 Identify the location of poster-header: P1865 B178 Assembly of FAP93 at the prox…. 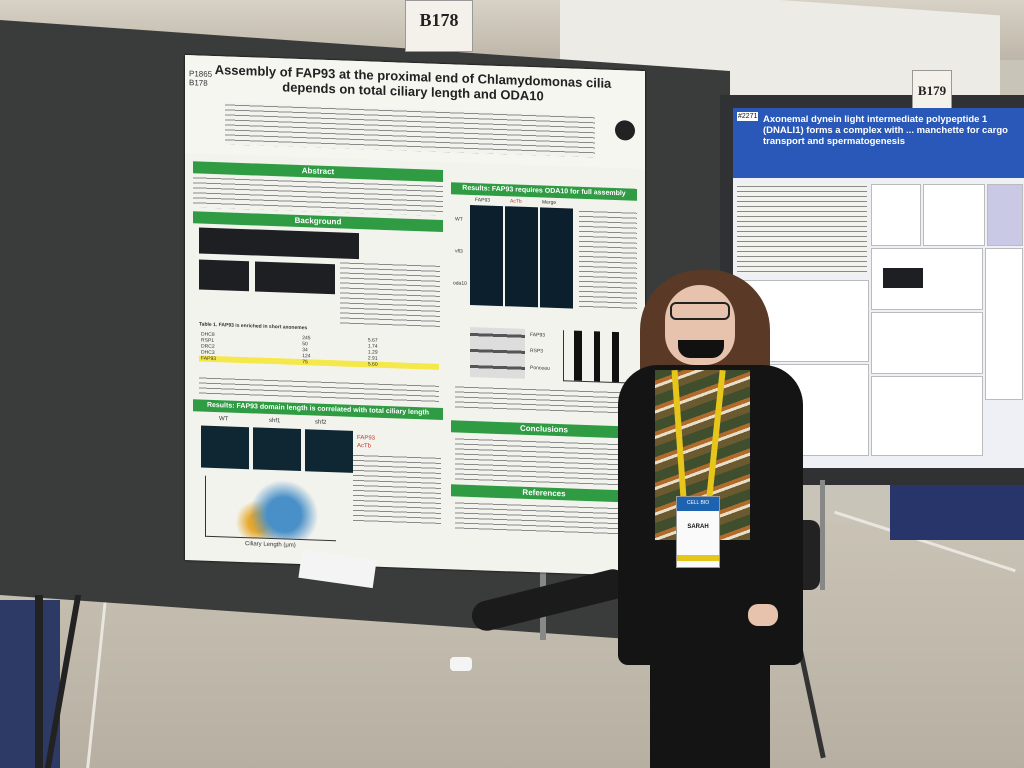
(415, 112).